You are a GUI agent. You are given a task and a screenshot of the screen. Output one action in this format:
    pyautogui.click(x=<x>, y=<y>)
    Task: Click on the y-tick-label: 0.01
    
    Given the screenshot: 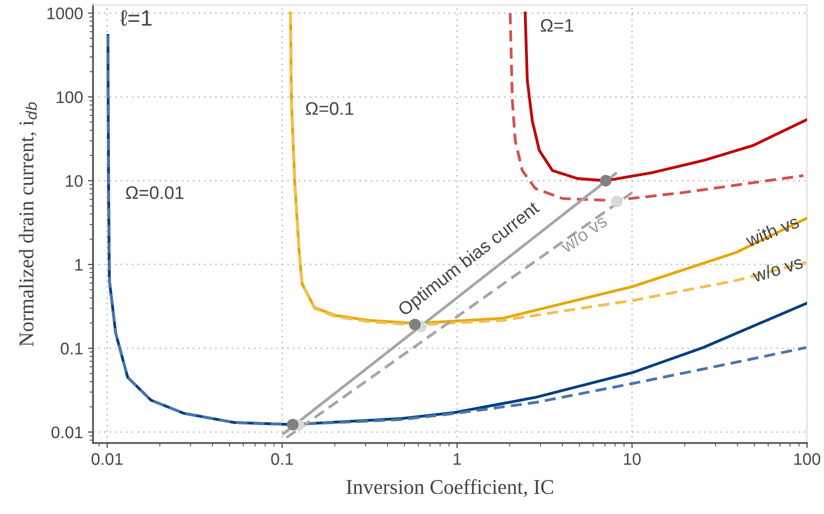 What is the action you would take?
    pyautogui.click(x=66, y=432)
    